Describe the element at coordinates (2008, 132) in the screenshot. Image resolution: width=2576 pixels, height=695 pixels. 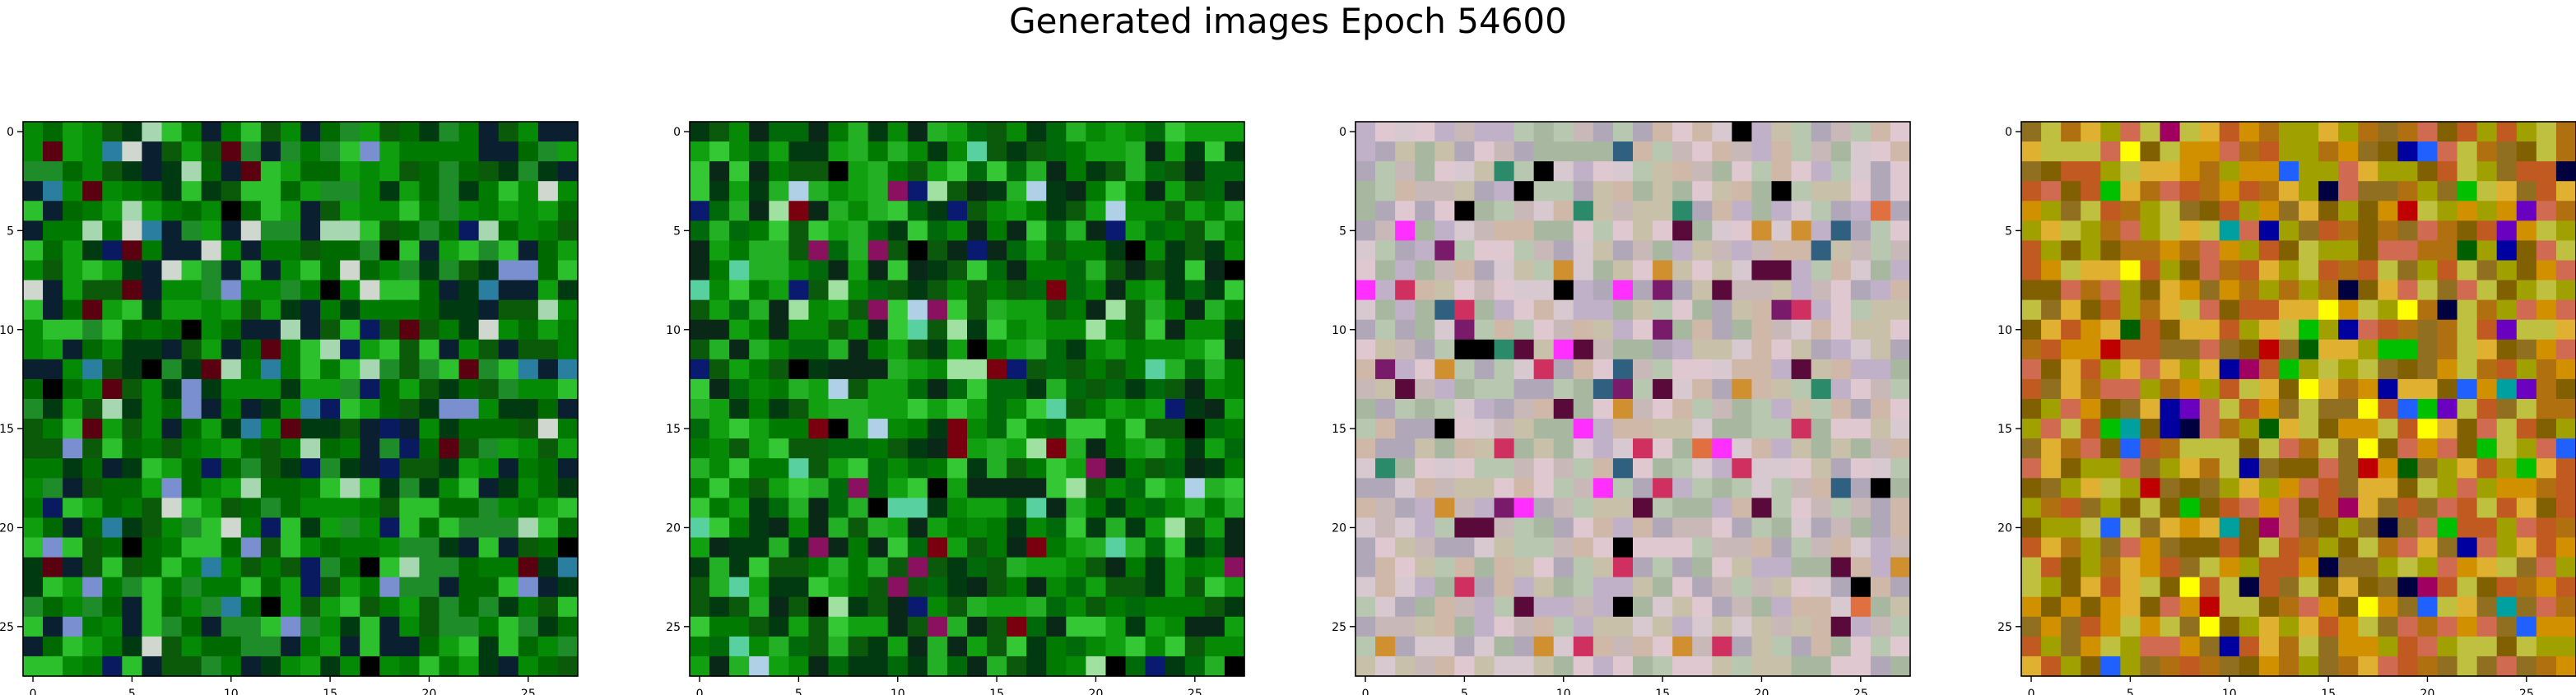
I see `y-tick-label: 0` at that location.